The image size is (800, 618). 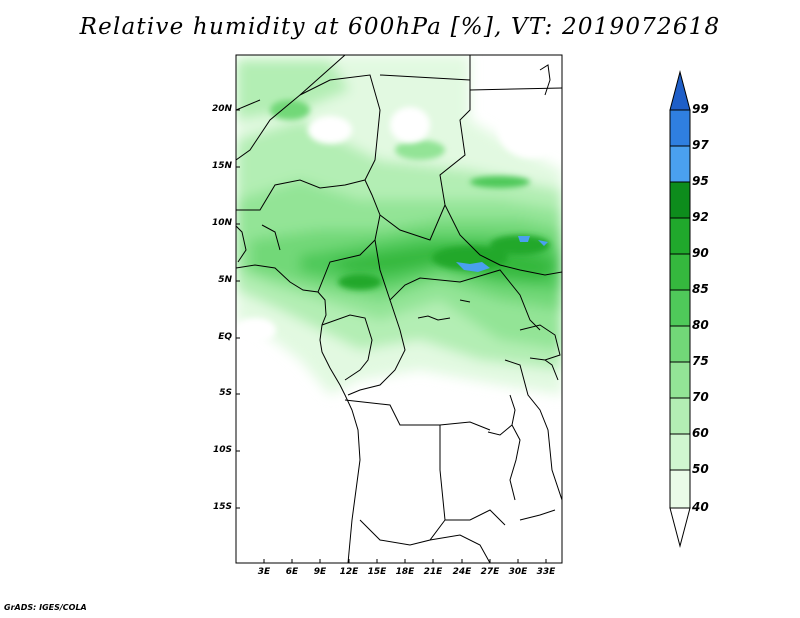 What do you see at coordinates (225, 393) in the screenshot?
I see `lat-label-5s: 5S` at bounding box center [225, 393].